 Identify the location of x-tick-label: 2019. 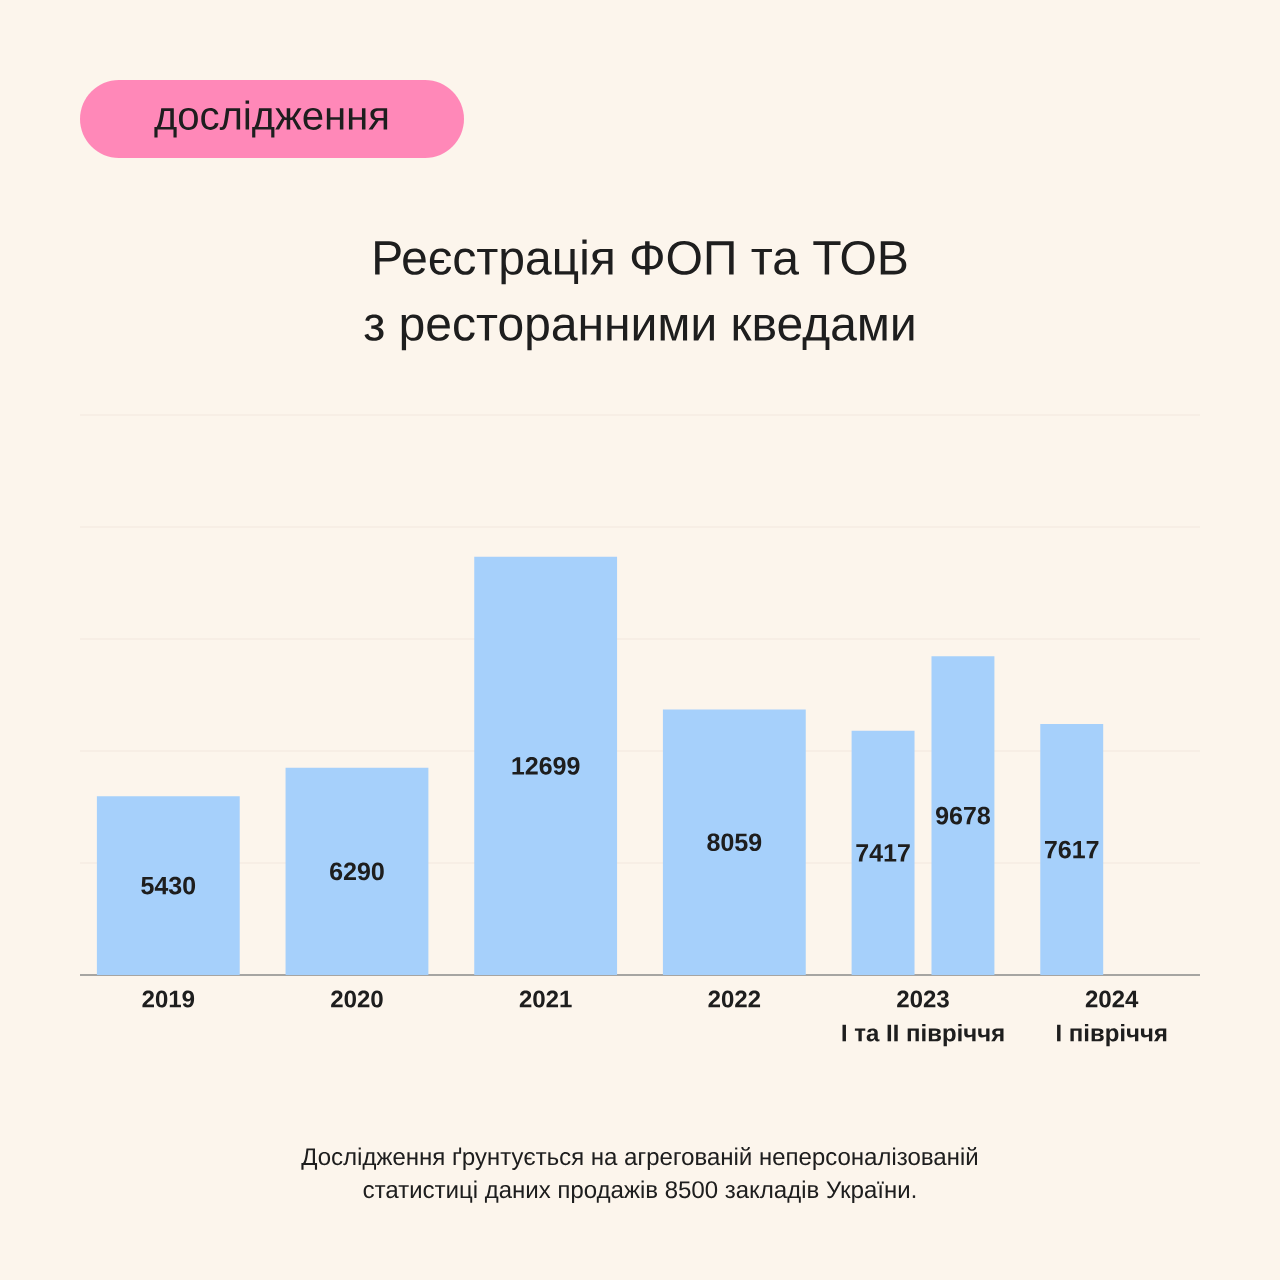
(168, 999).